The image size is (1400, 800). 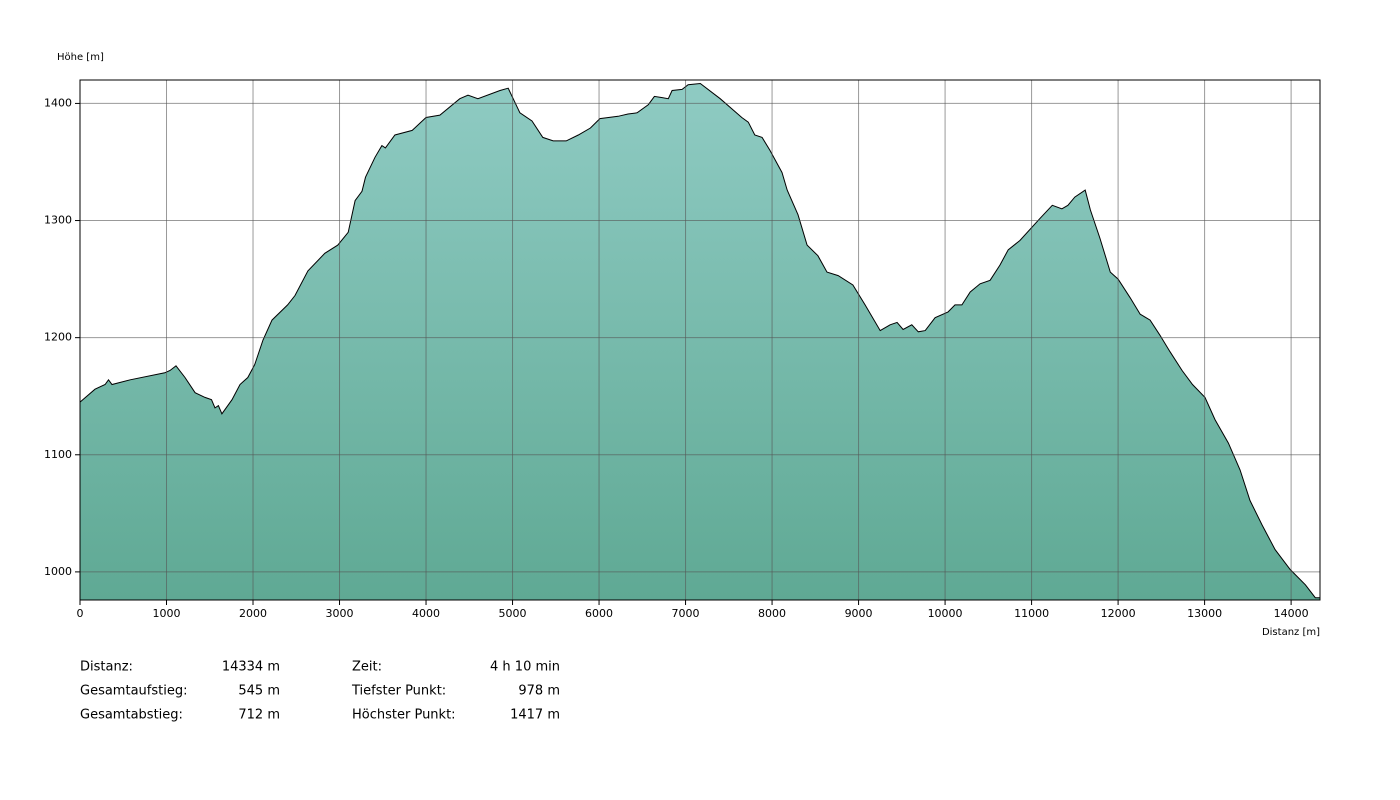 I want to click on x-tick-label: 9000, so click(x=859, y=613).